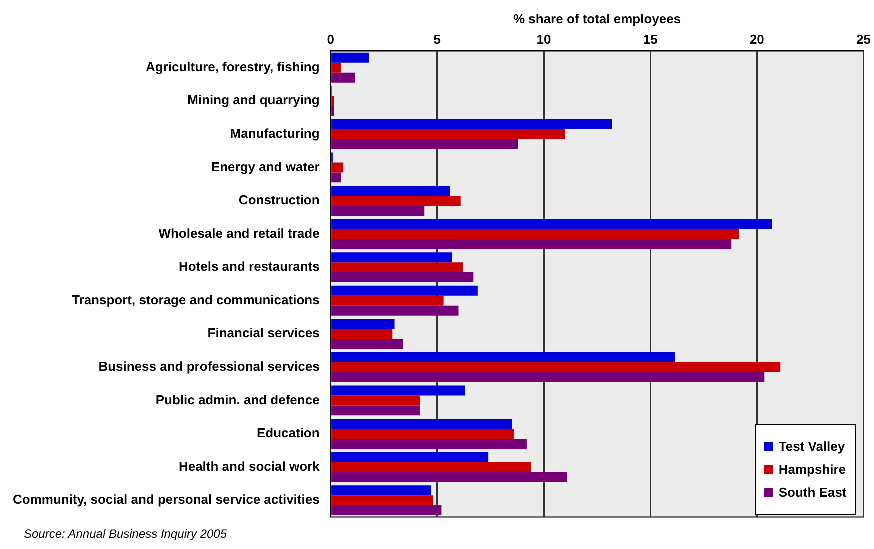  What do you see at coordinates (126, 534) in the screenshot?
I see `source-note: Source: Annual Business Inquiry 2005` at bounding box center [126, 534].